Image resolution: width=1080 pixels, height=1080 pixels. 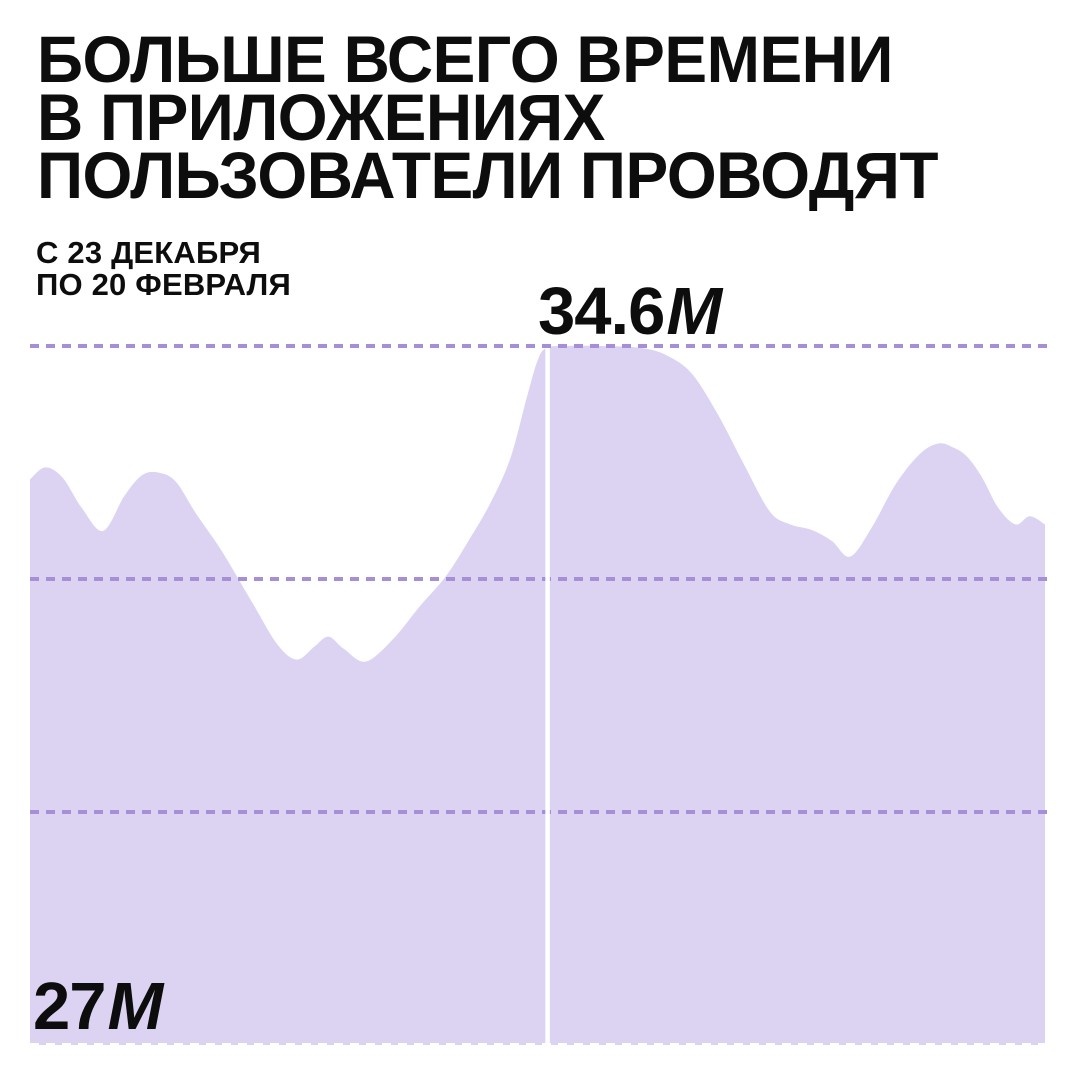 What do you see at coordinates (601, 311) in the screenshot?
I see `peak-value-number: 34.6` at bounding box center [601, 311].